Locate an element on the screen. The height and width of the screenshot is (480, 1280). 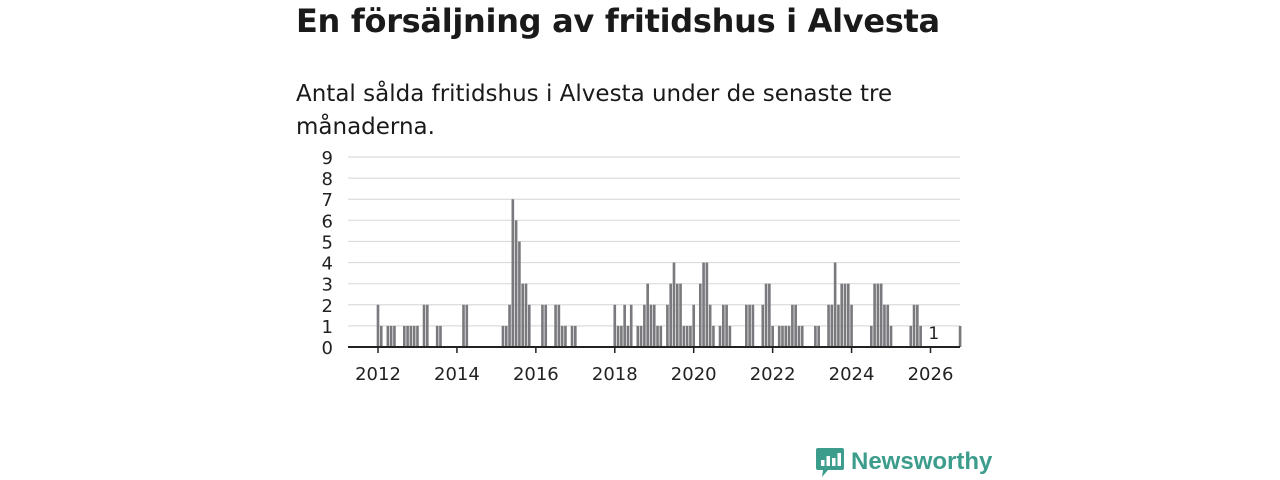
bars is located at coordinates (669, 273).